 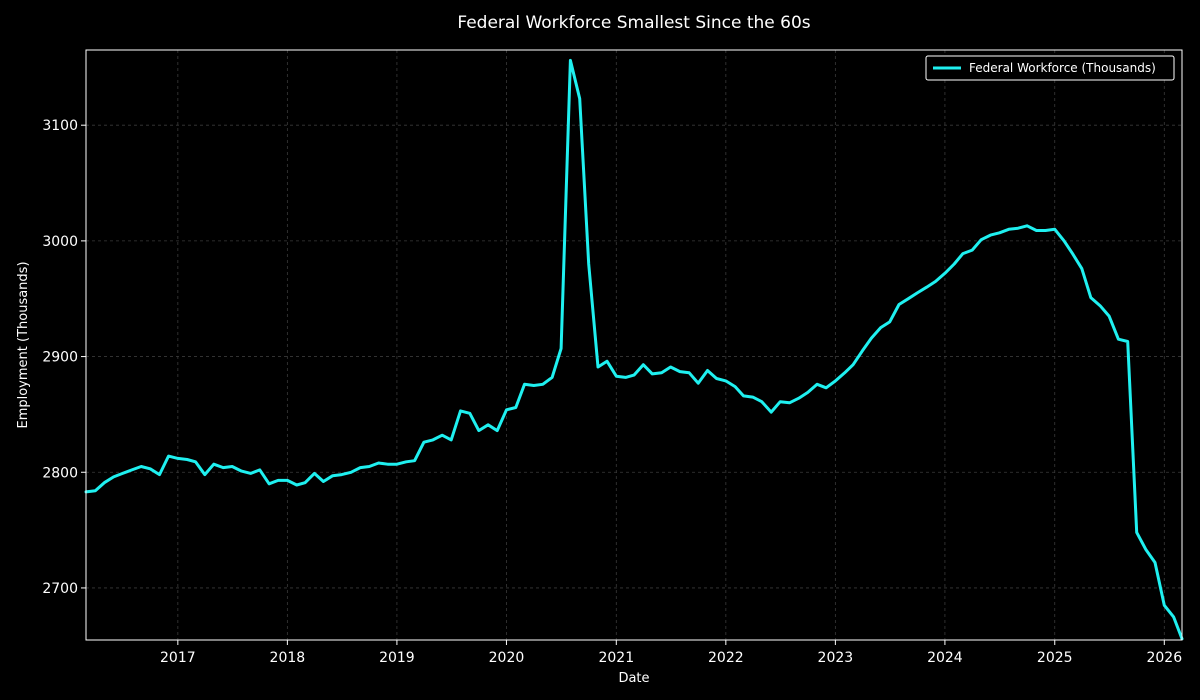 What do you see at coordinates (60, 589) in the screenshot?
I see `y-tick-label: 2700` at bounding box center [60, 589].